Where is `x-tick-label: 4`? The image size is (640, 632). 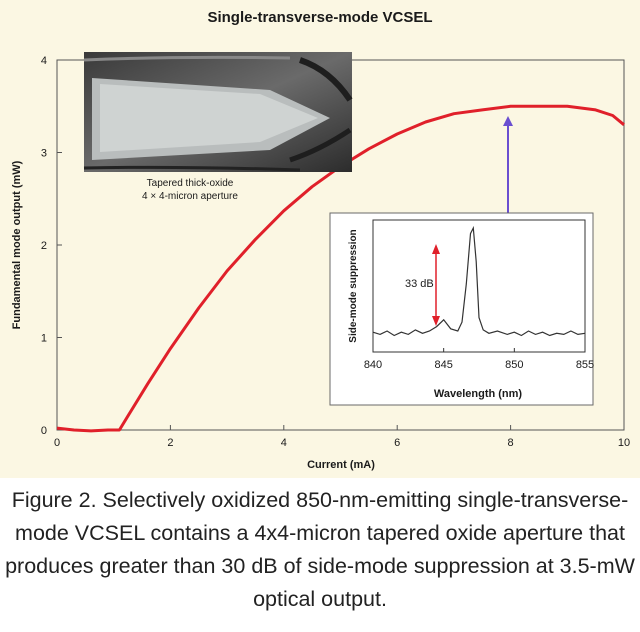
x-tick-label: 4 is located at coordinates (284, 443).